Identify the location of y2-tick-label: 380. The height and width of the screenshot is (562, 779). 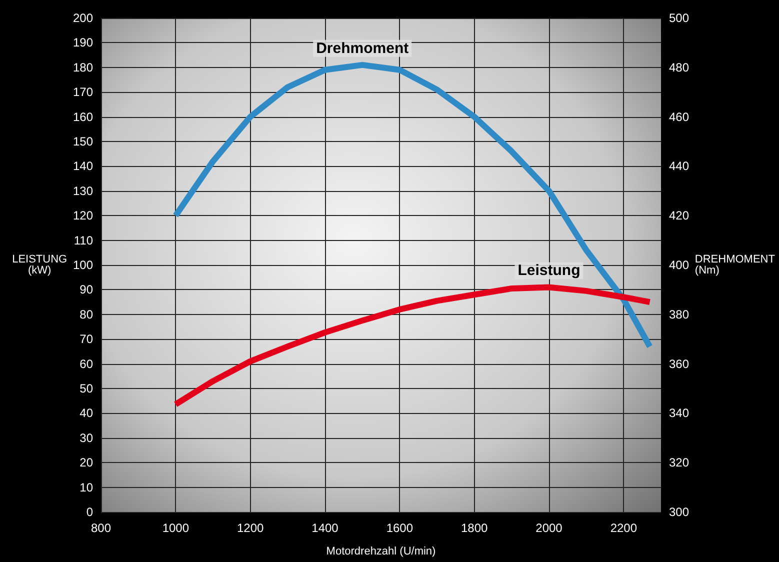
(679, 314).